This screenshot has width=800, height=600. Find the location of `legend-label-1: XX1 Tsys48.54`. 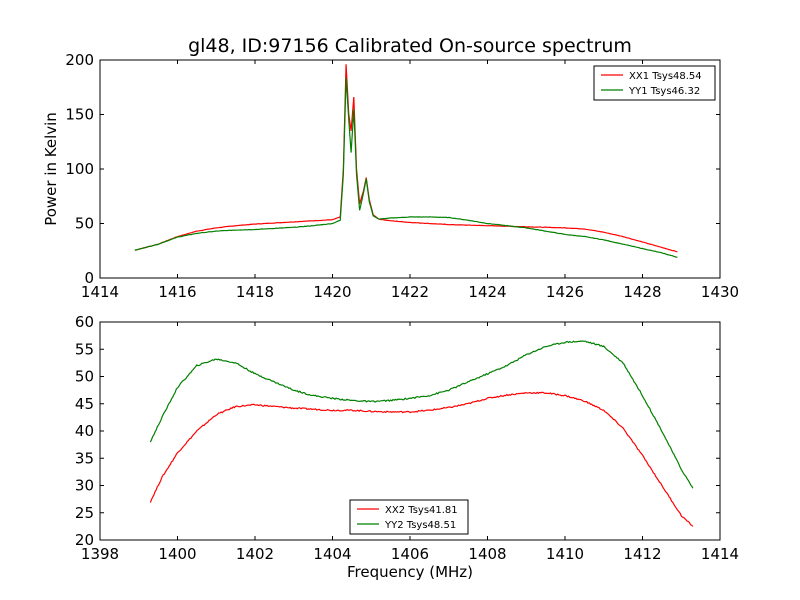

legend-label-1: XX1 Tsys48.54 is located at coordinates (665, 76).